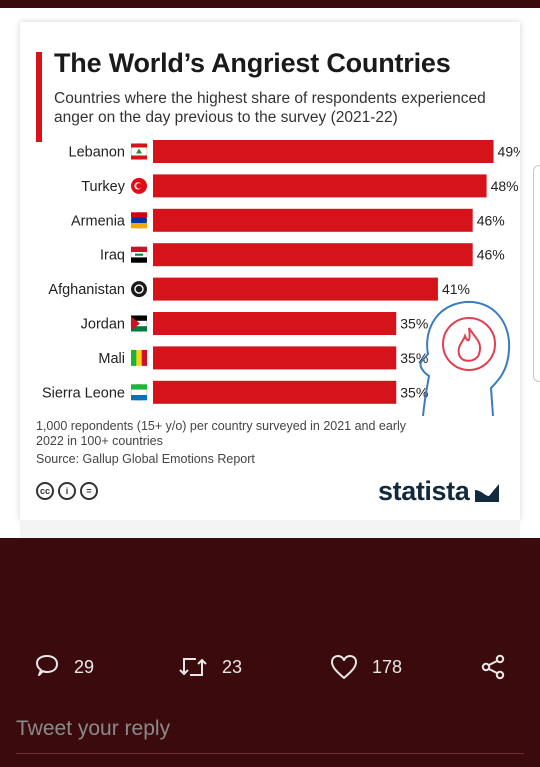 The height and width of the screenshot is (767, 540). Describe the element at coordinates (252, 63) in the screenshot. I see `chart-title: The World’s Angriest Countries` at that location.